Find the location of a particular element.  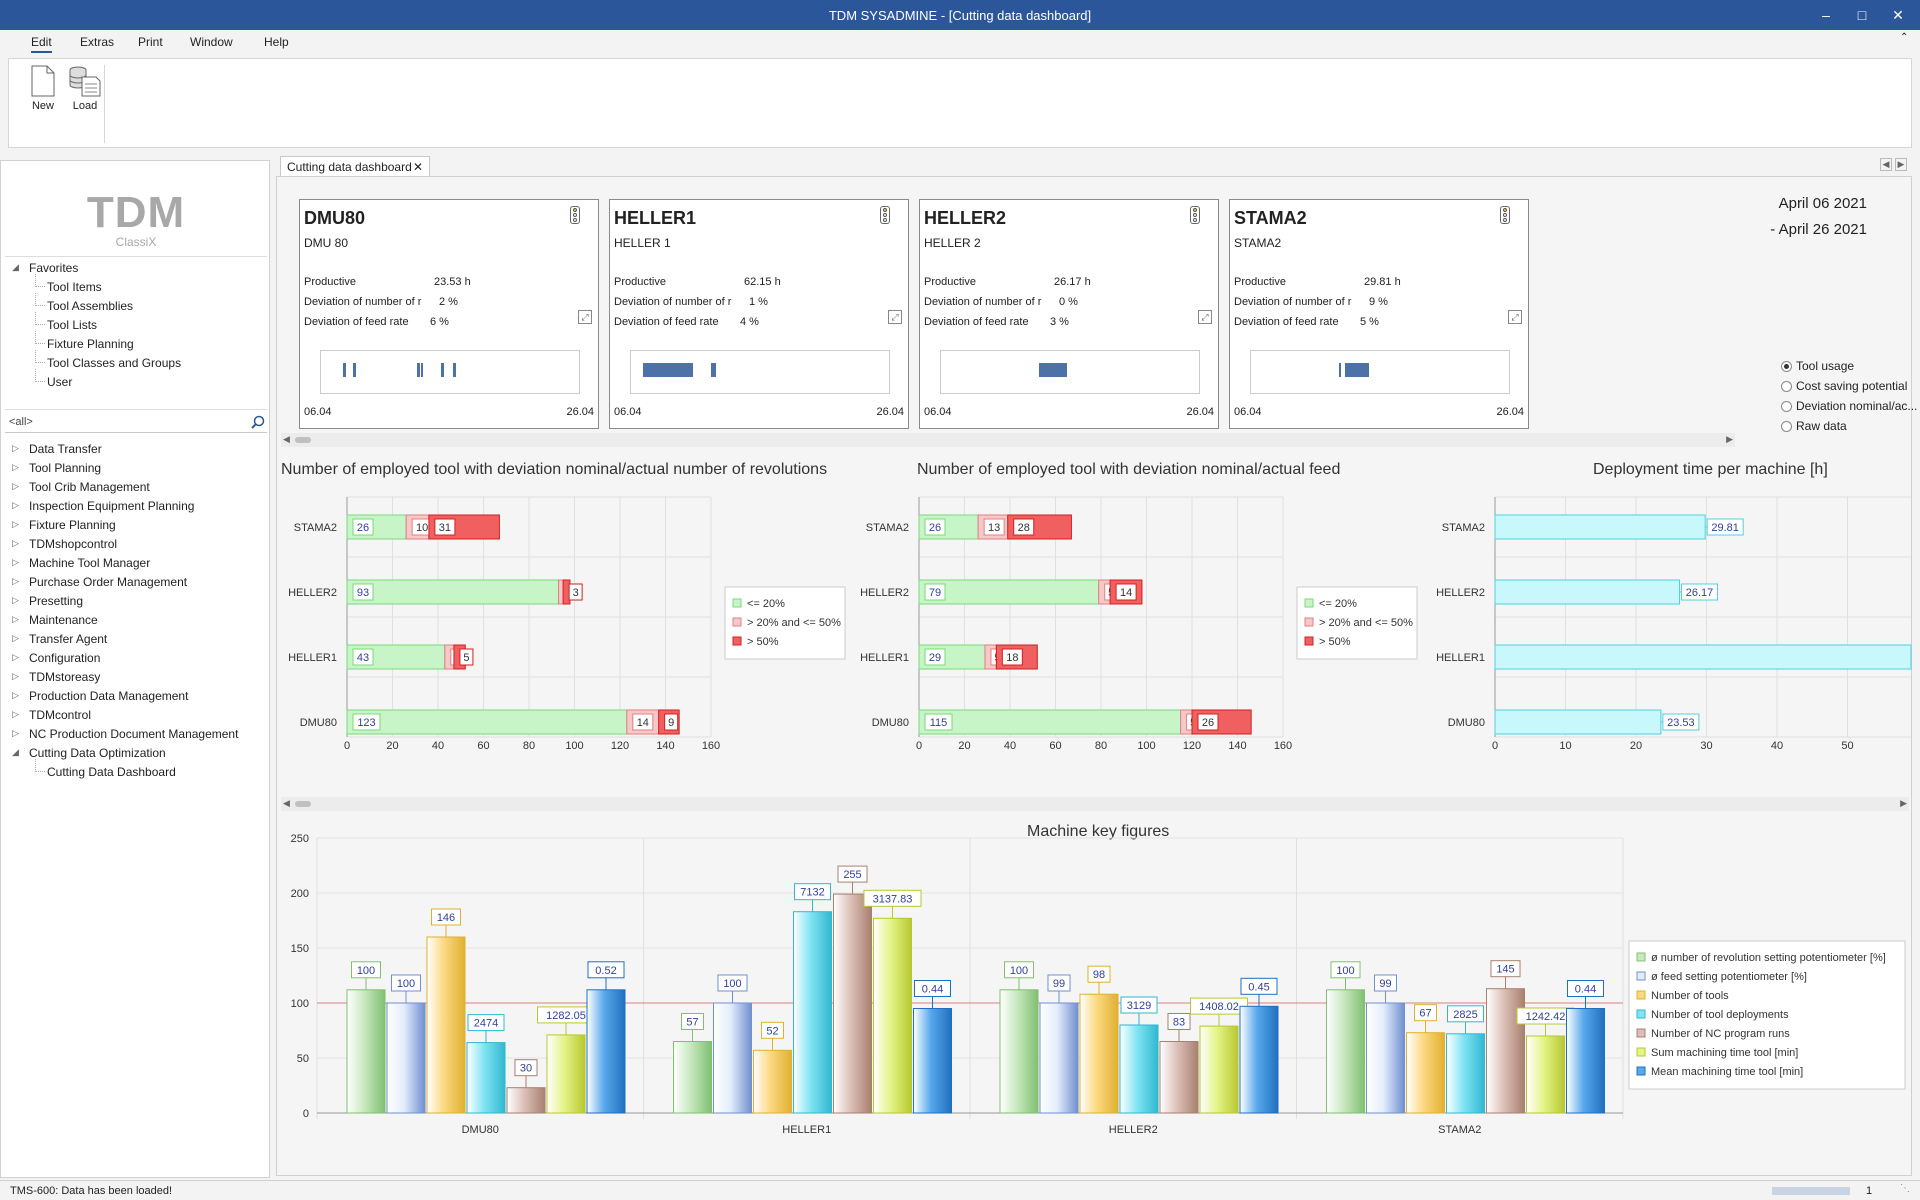

view-option-radio: Tool usage is located at coordinates (1849, 369).